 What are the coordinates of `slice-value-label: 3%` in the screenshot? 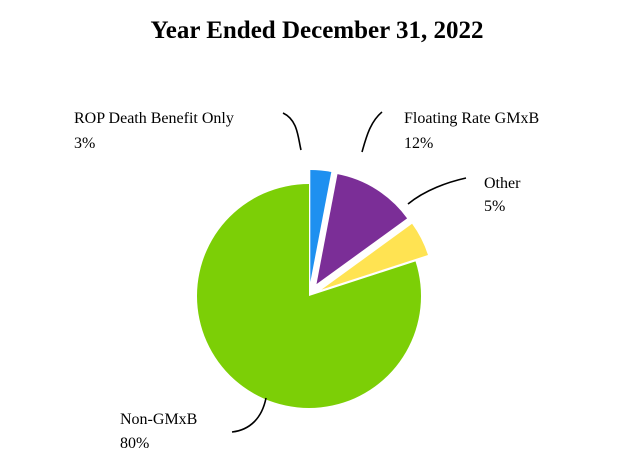 It's located at (84, 143).